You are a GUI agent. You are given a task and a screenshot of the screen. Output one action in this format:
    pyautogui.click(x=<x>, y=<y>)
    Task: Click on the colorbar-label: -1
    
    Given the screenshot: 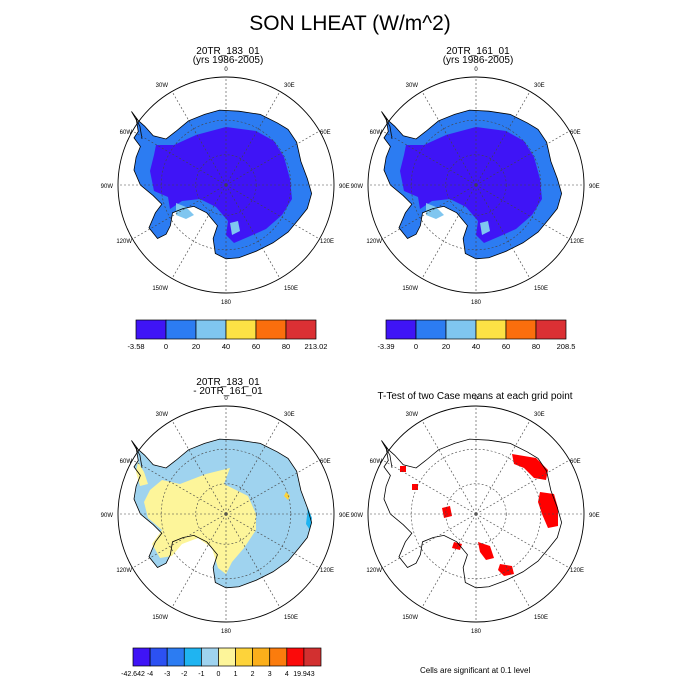 What is the action you would take?
    pyautogui.click(x=201, y=674)
    